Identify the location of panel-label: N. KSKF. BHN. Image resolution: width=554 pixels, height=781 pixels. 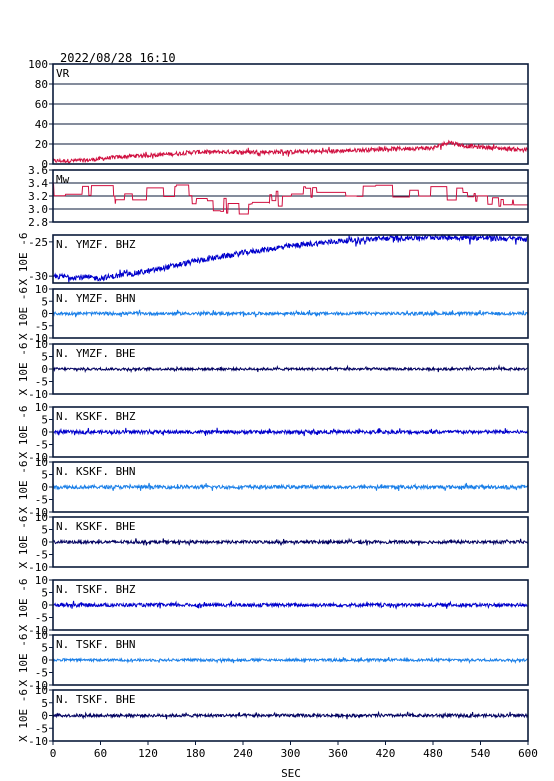
(95, 471).